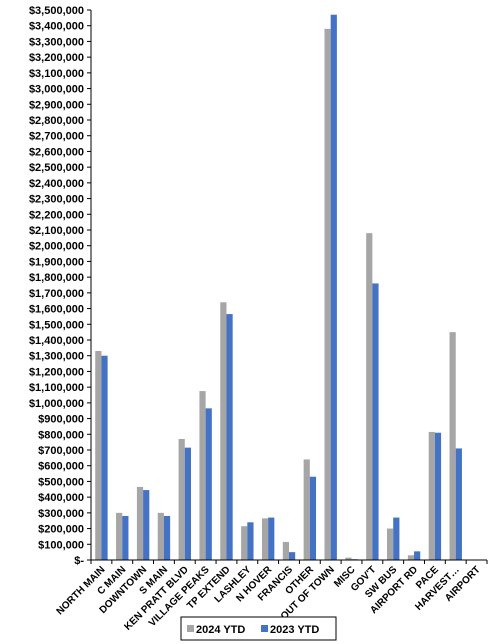 The height and width of the screenshot is (644, 490). What do you see at coordinates (220, 630) in the screenshot?
I see `legend-label: 2024 YTD` at bounding box center [220, 630].